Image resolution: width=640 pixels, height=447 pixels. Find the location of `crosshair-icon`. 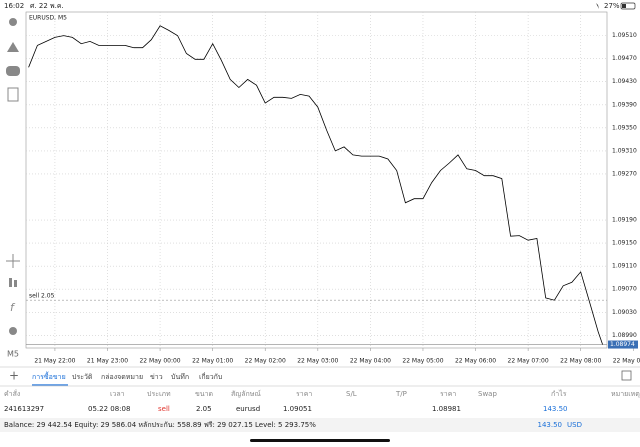

crosshair-icon is located at coordinates (13, 261).